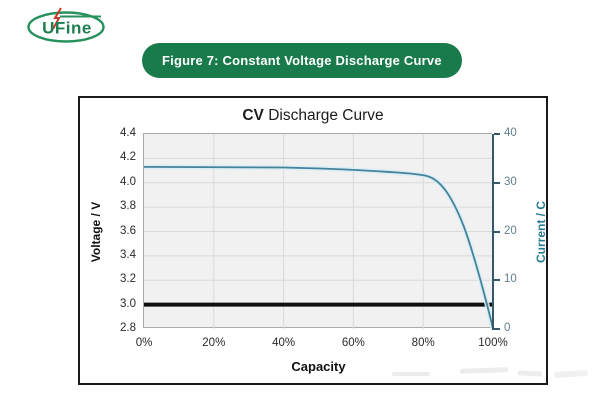 The width and height of the screenshot is (600, 400). What do you see at coordinates (128, 279) in the screenshot?
I see `y-left-tick: 3.2` at bounding box center [128, 279].